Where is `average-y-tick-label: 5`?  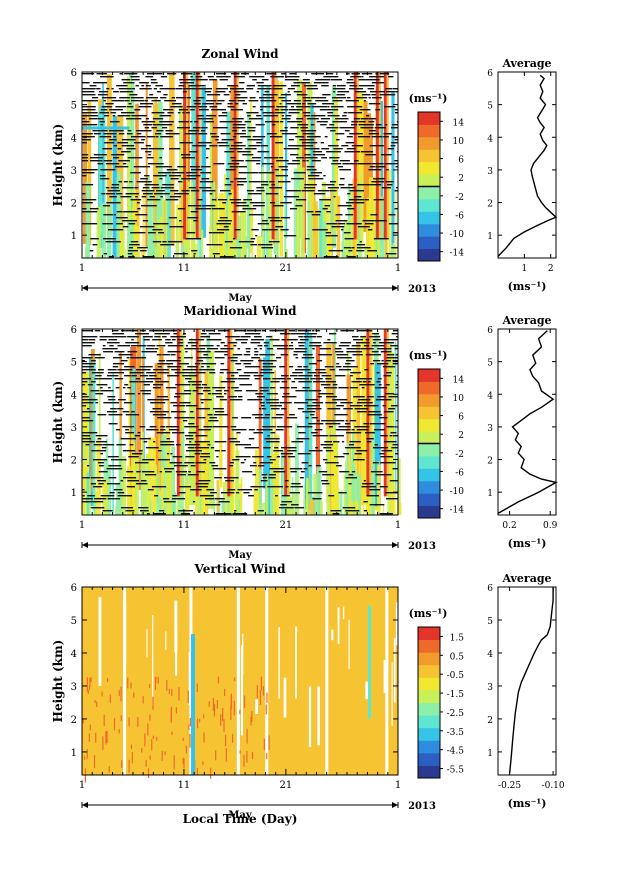
average-y-tick-label: 5 is located at coordinates (490, 364).